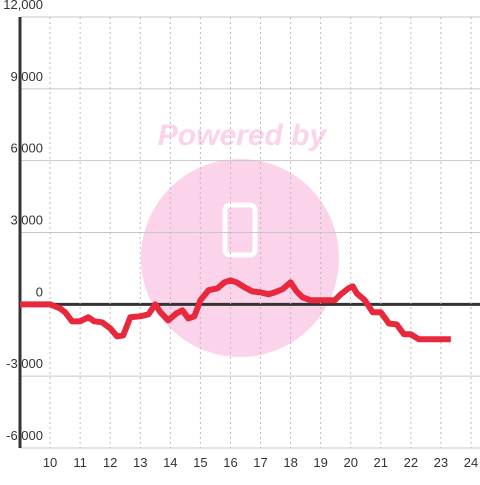  Describe the element at coordinates (260, 462) in the screenshot. I see `x-tick-label: 17` at that location.